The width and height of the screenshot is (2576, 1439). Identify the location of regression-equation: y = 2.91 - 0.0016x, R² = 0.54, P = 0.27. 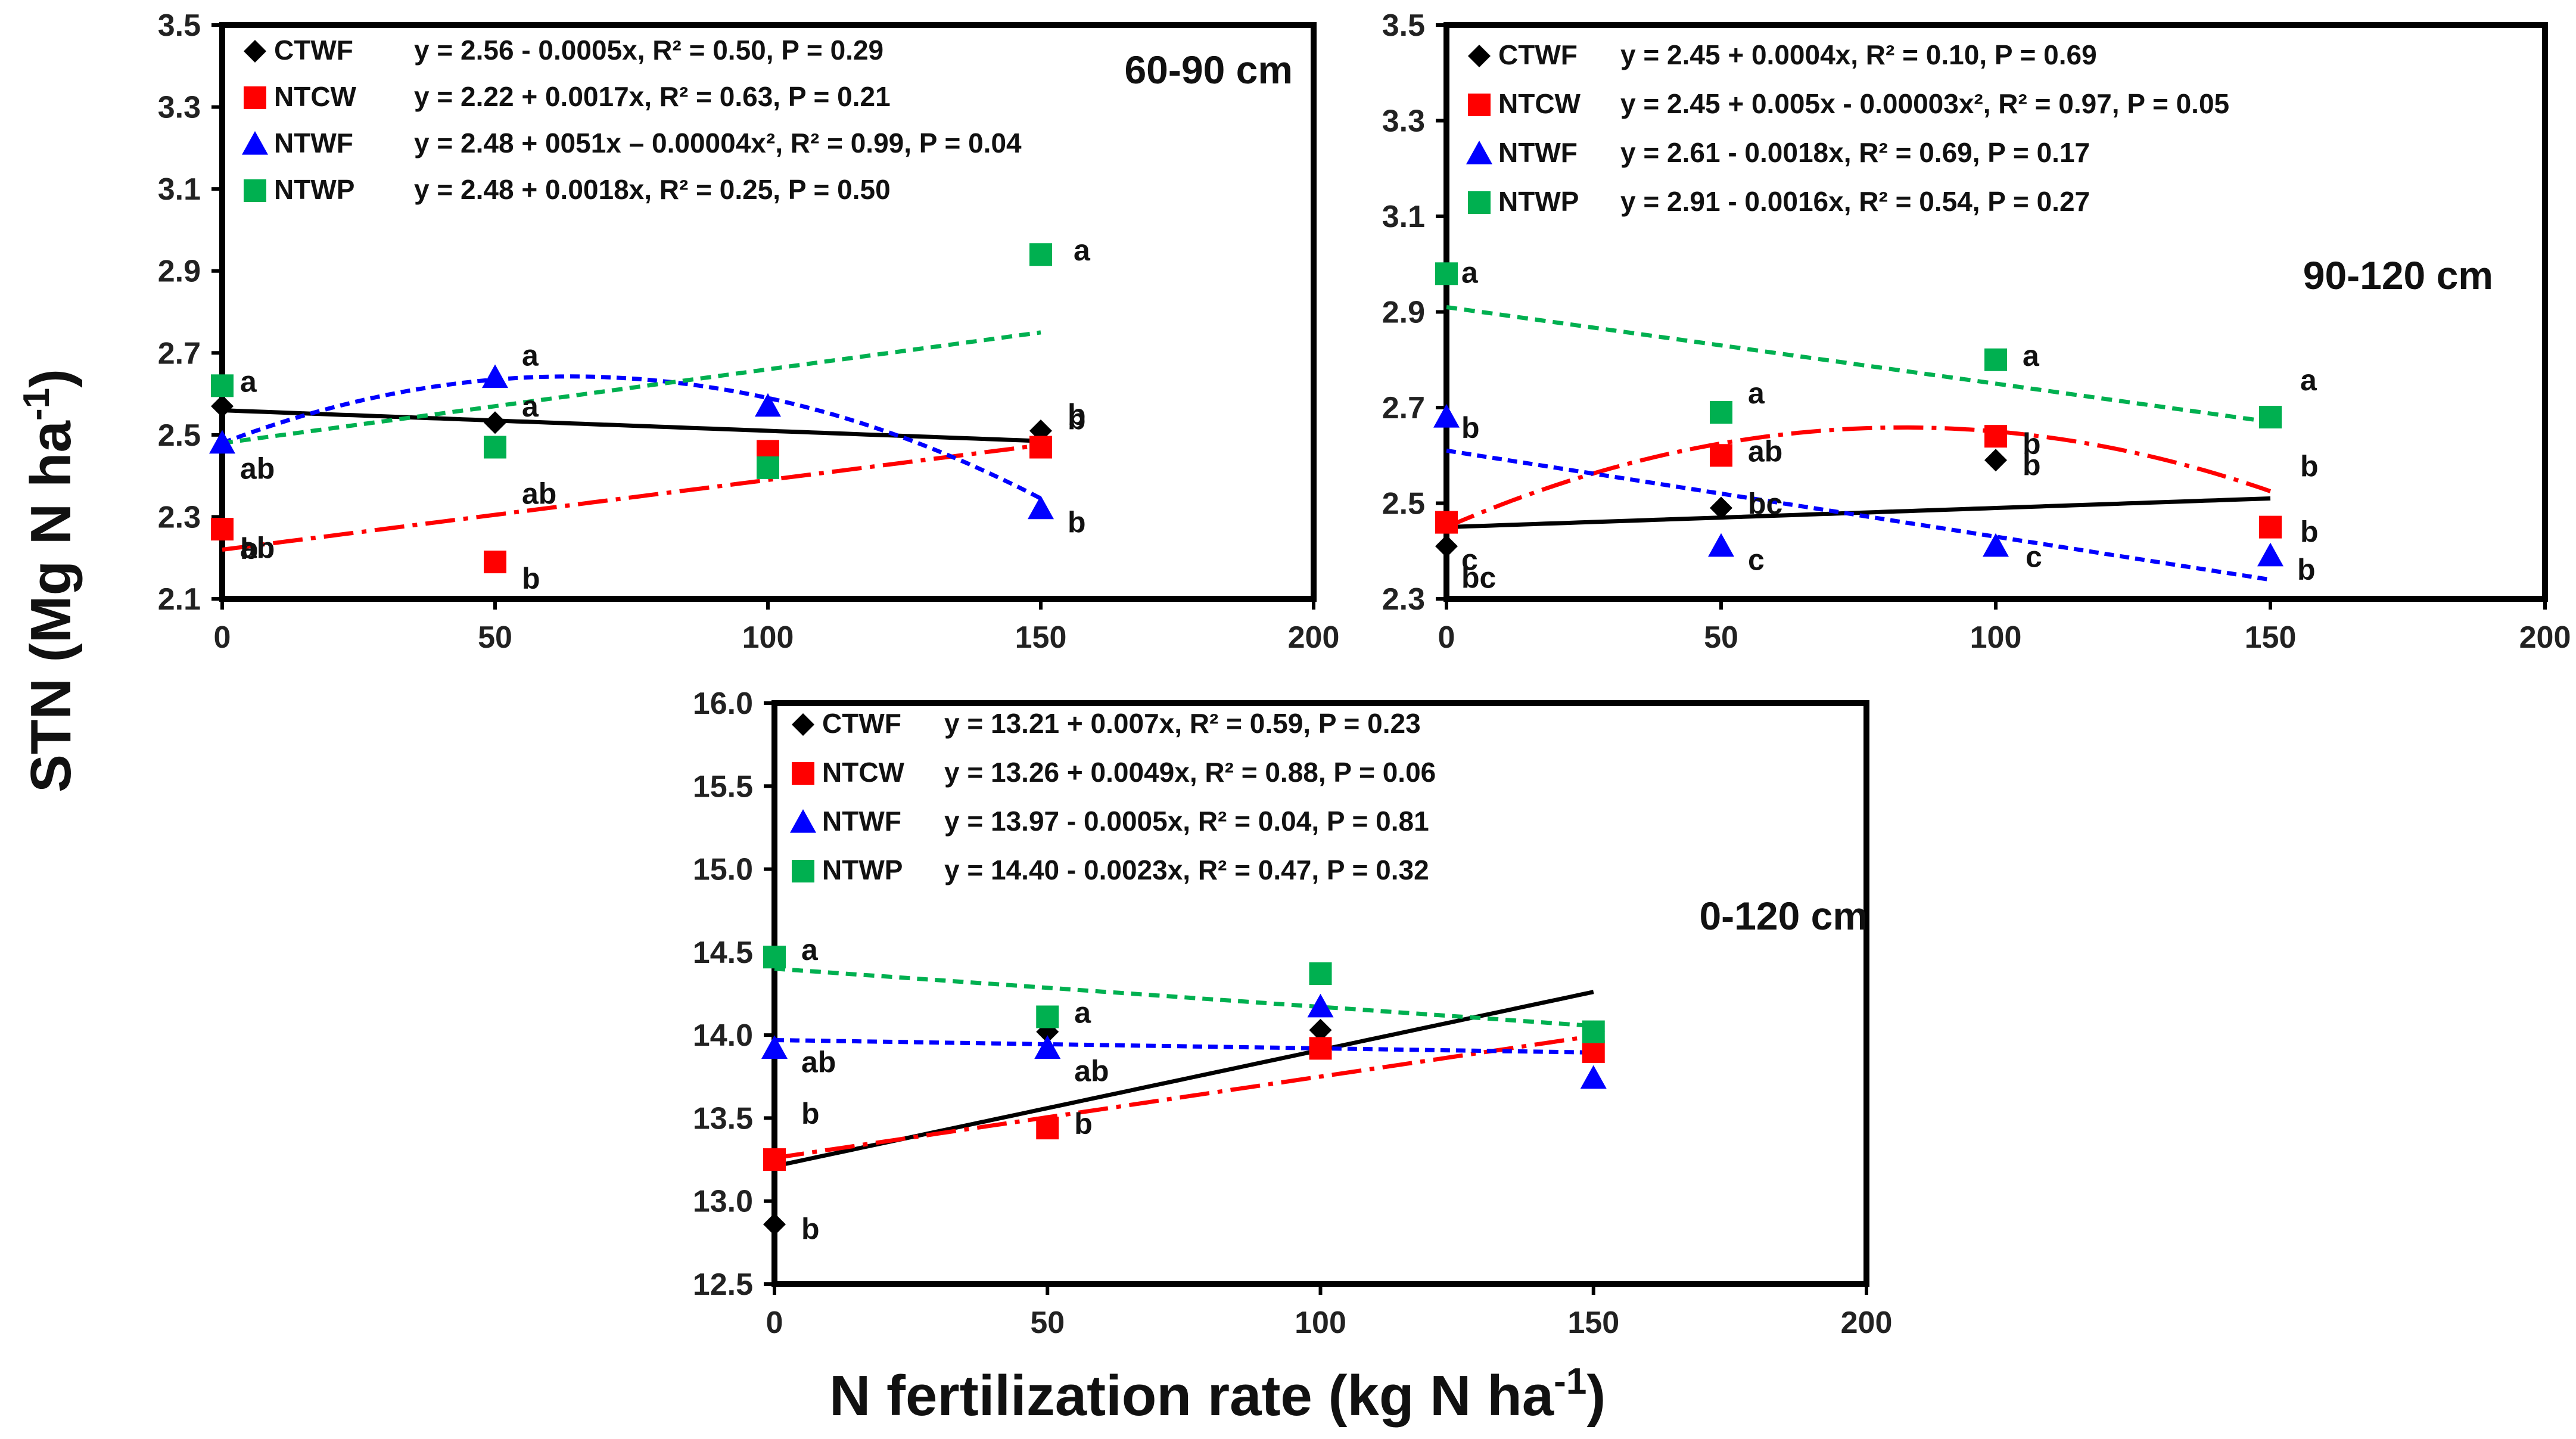
(1855, 202).